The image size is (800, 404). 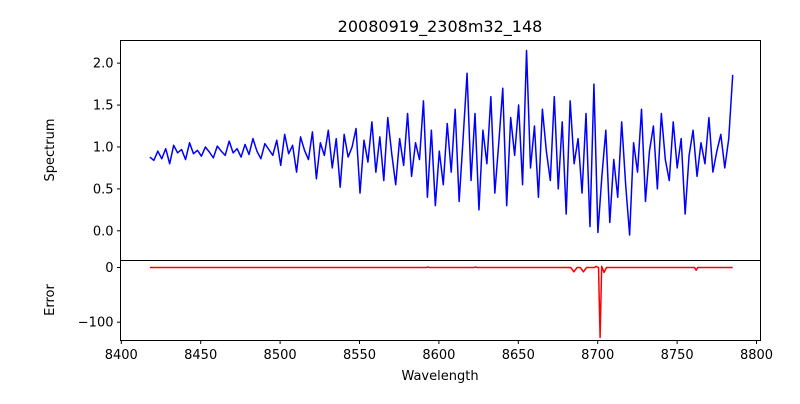 What do you see at coordinates (121, 355) in the screenshot?
I see `x-tick-label: 8400` at bounding box center [121, 355].